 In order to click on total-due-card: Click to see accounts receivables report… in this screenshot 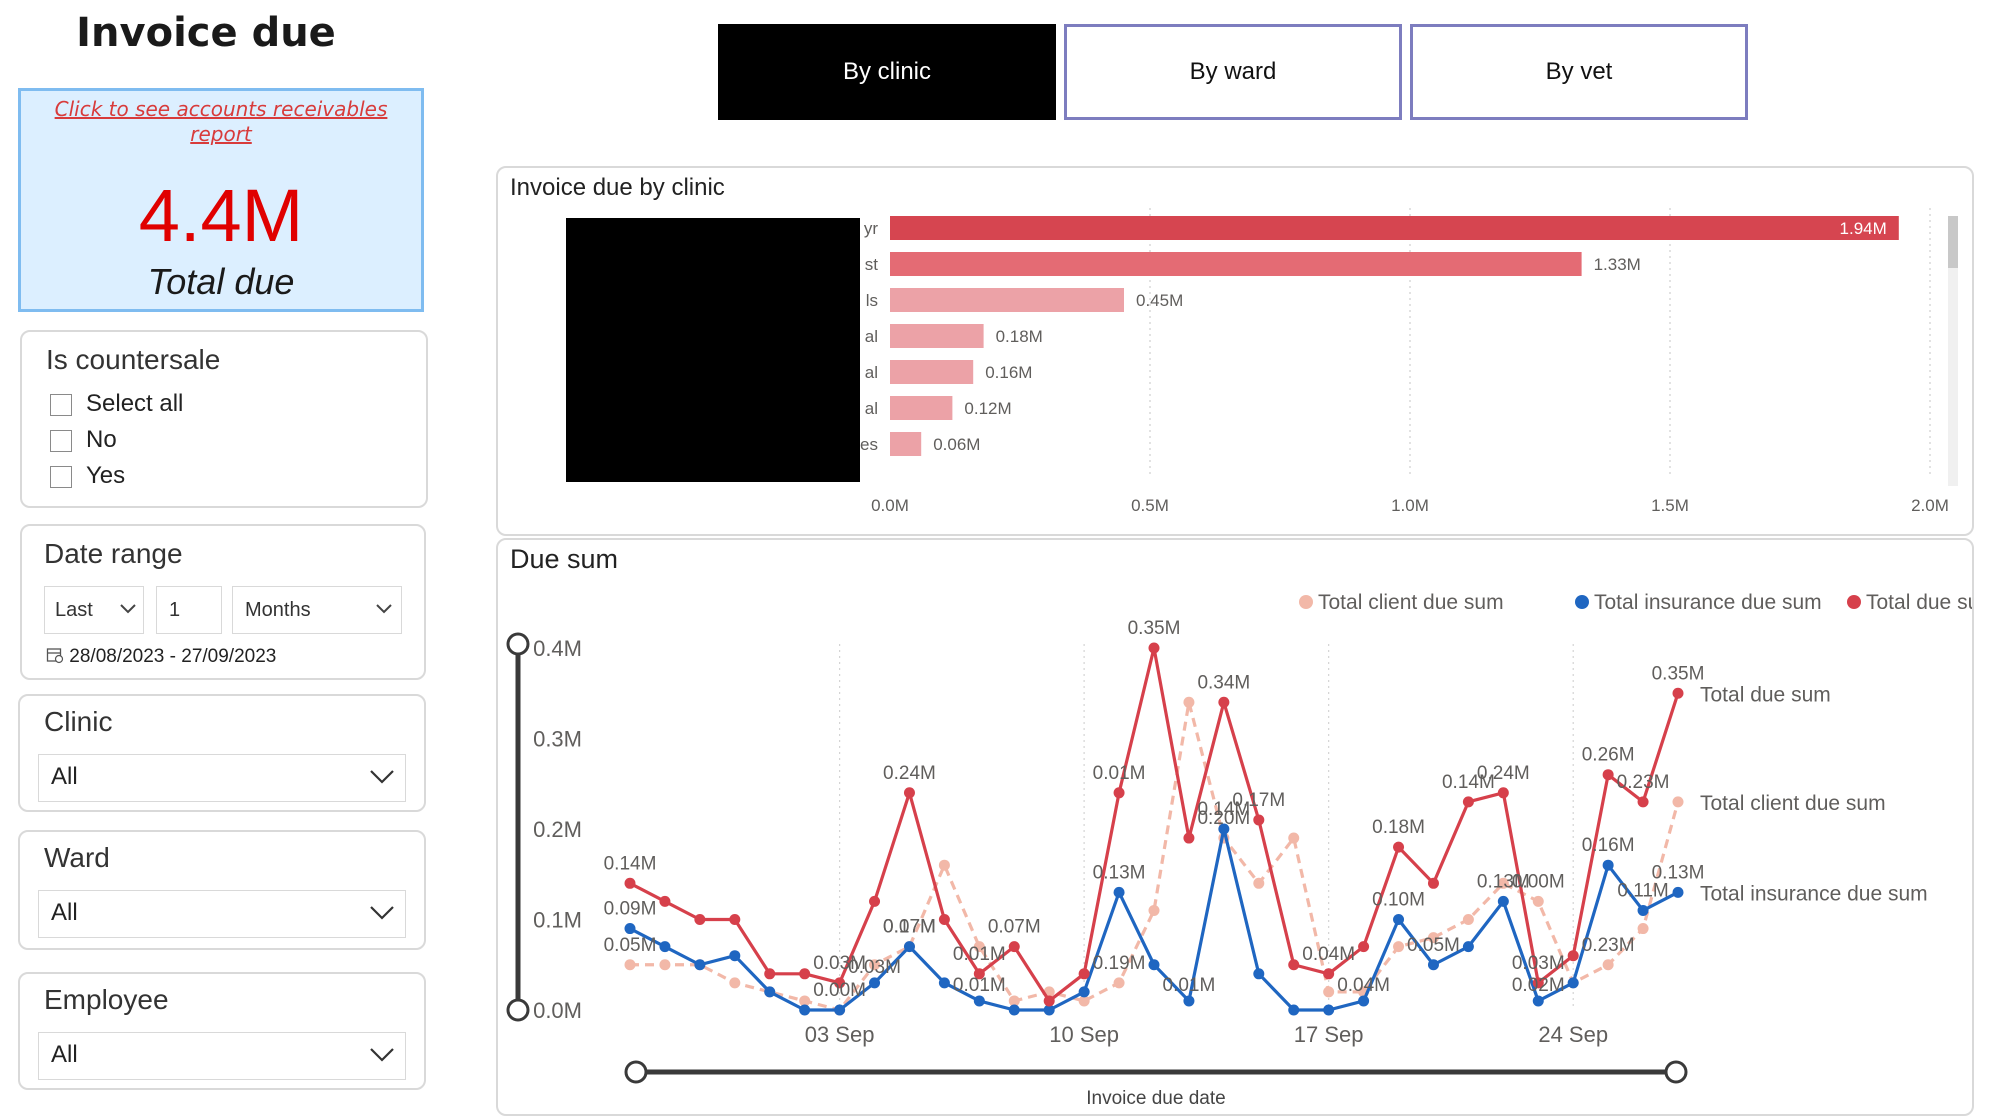, I will do `click(221, 200)`.